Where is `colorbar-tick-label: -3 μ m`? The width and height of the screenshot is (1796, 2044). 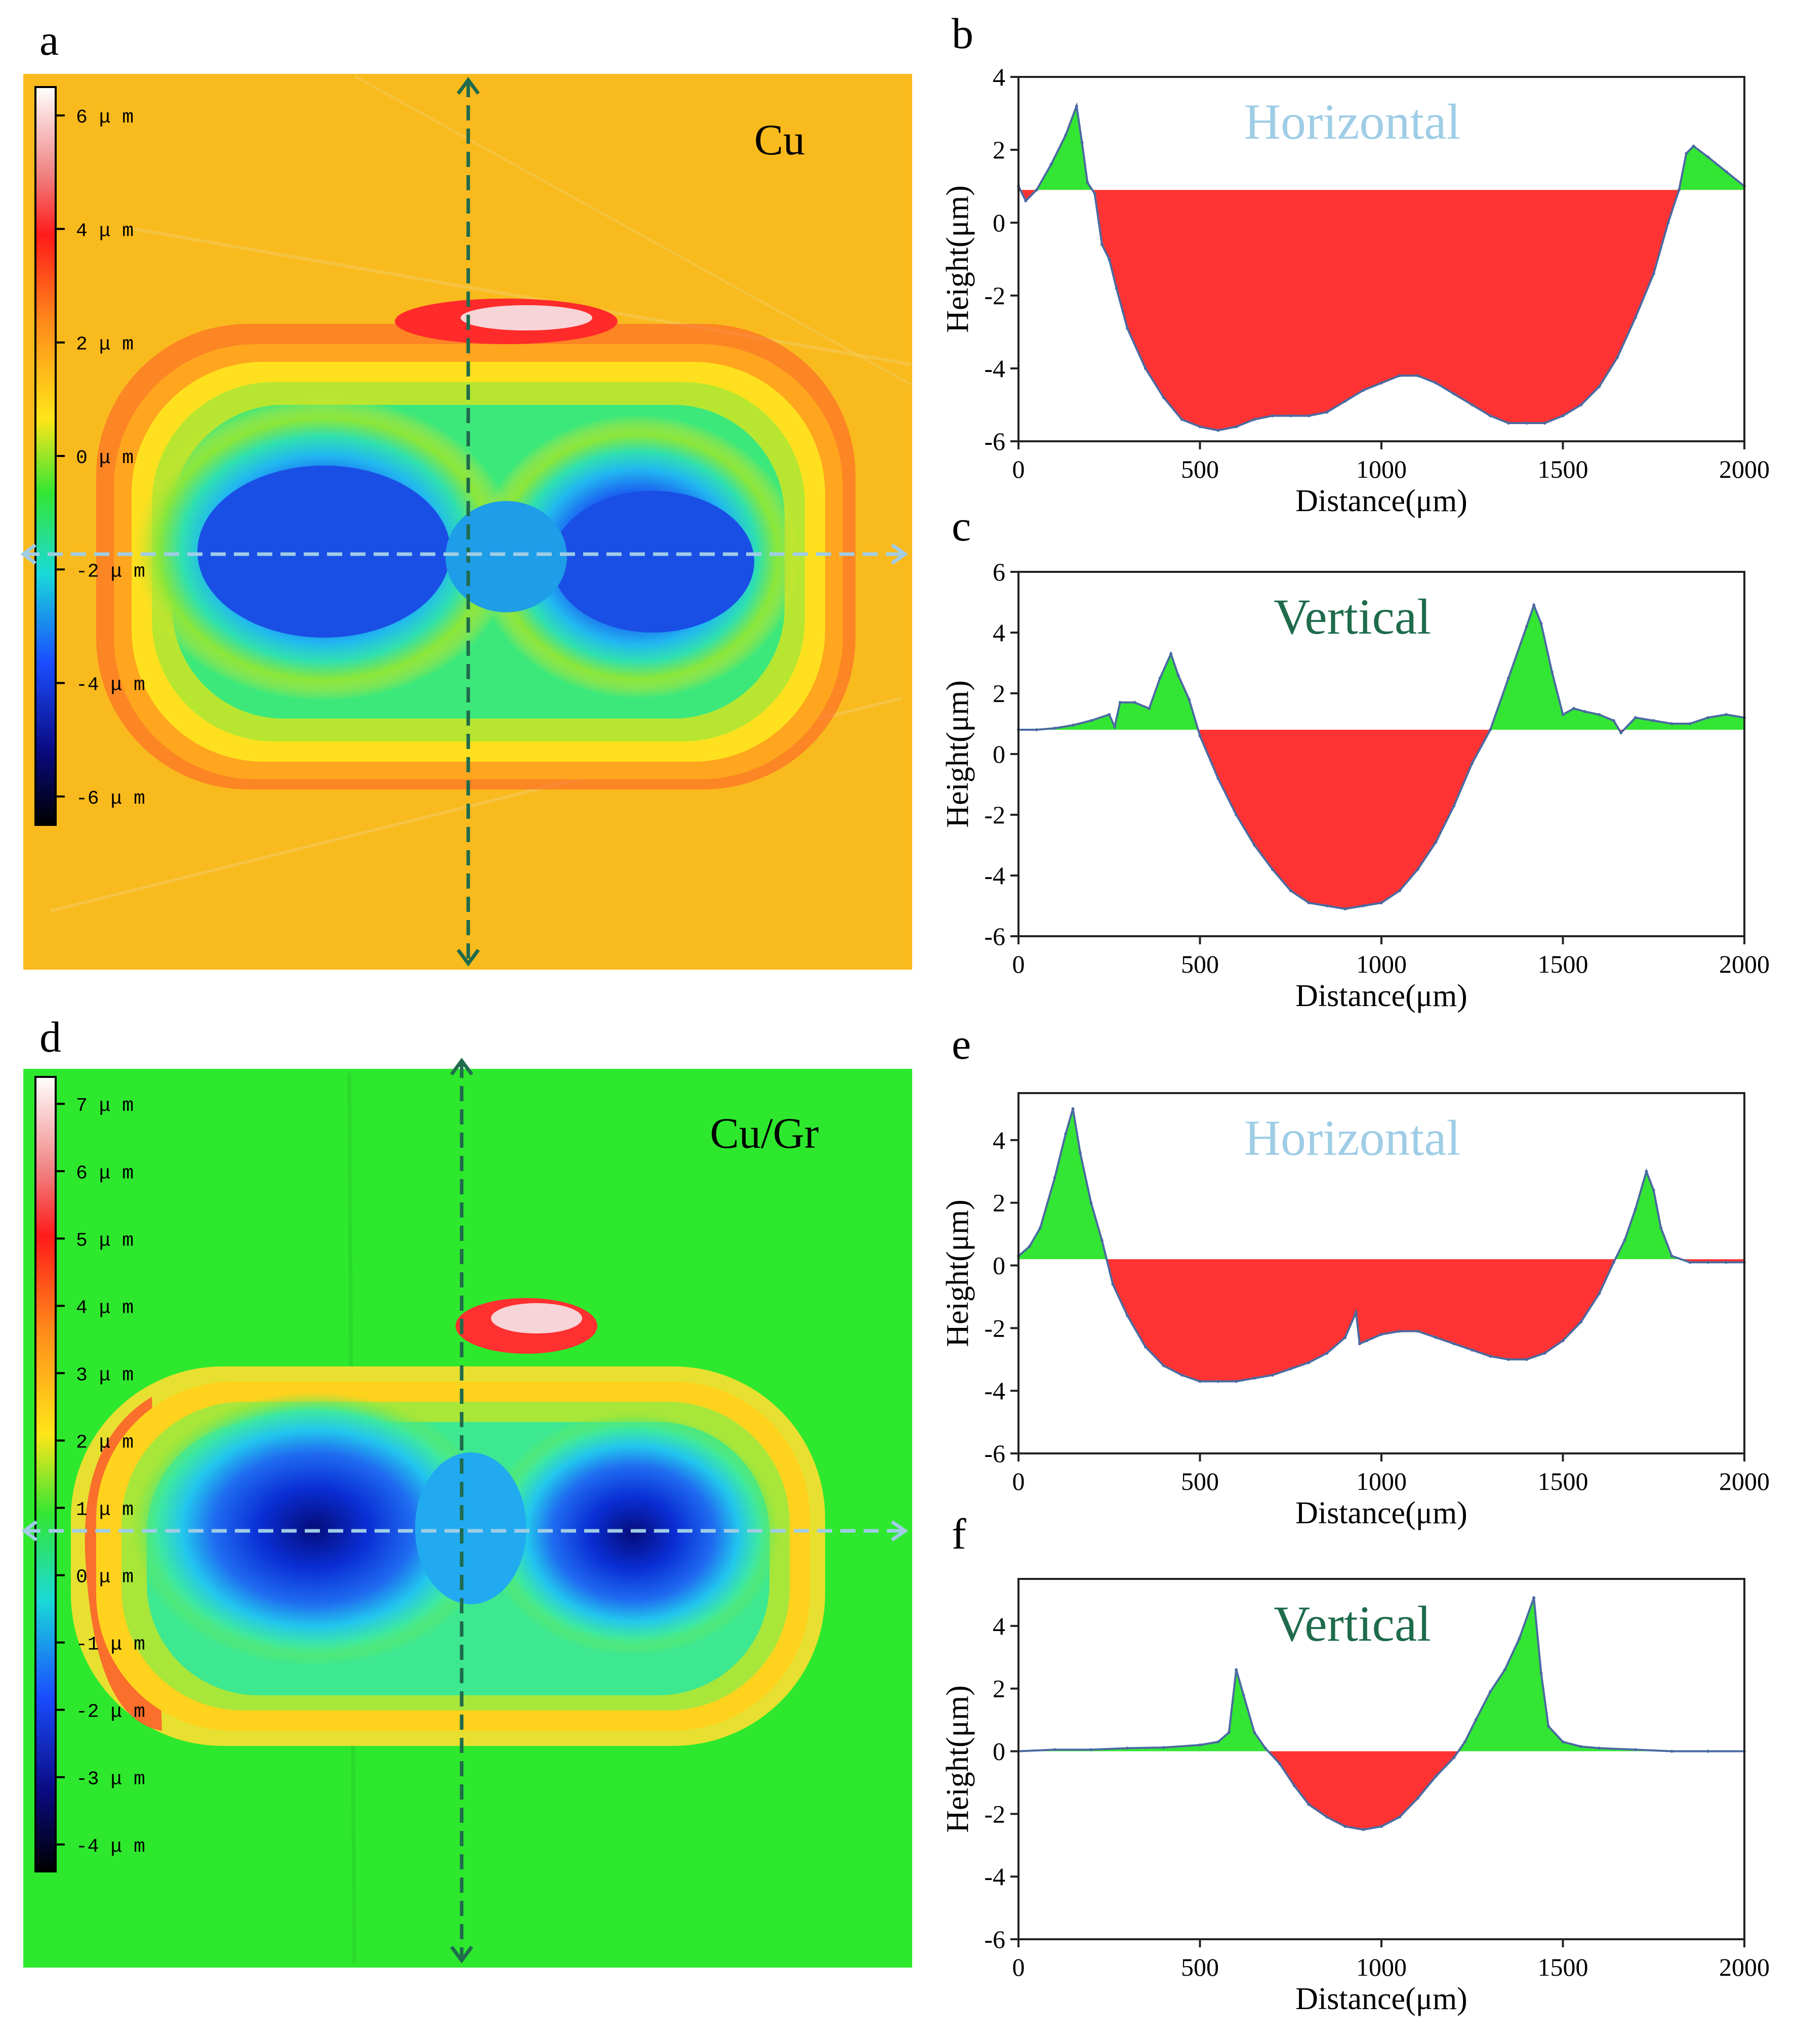
colorbar-tick-label: -3 μ m is located at coordinates (110, 1779).